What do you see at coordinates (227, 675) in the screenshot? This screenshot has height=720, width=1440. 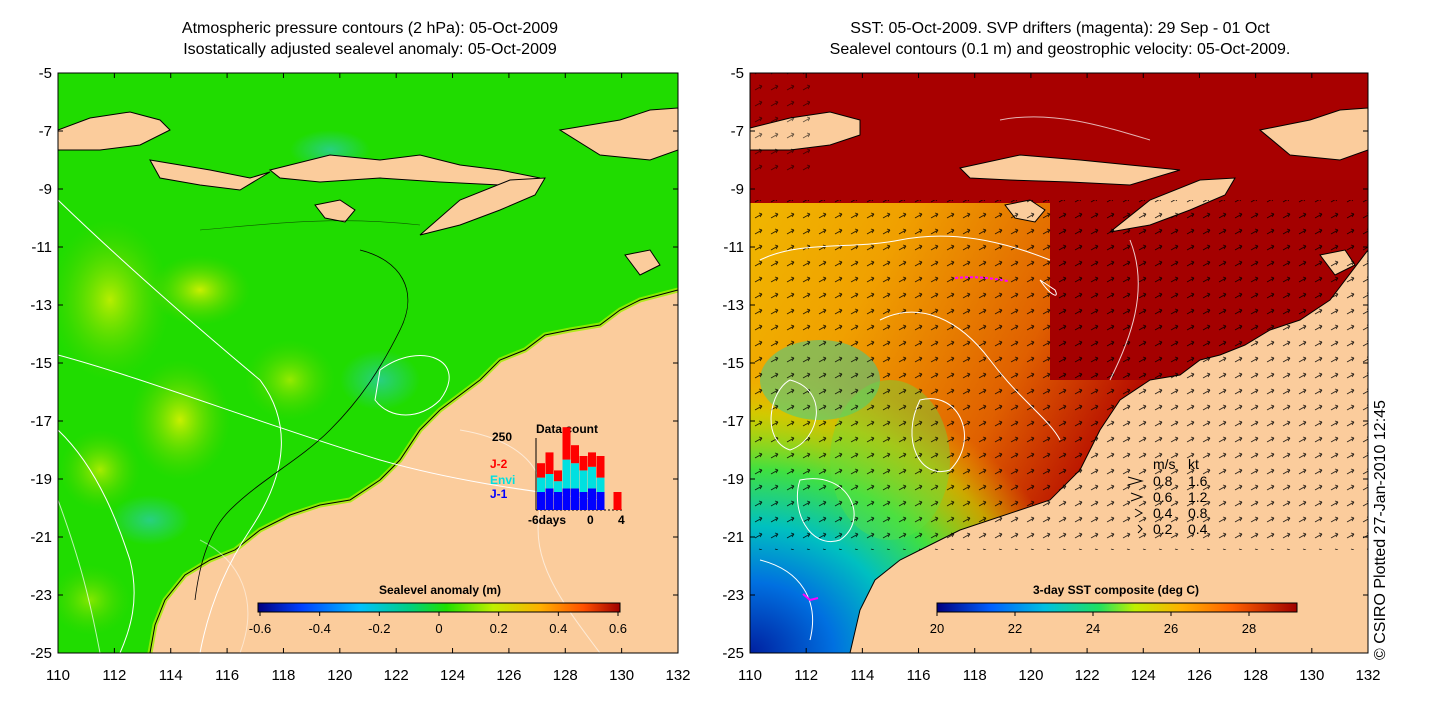 I see `x-tick-label: 116` at bounding box center [227, 675].